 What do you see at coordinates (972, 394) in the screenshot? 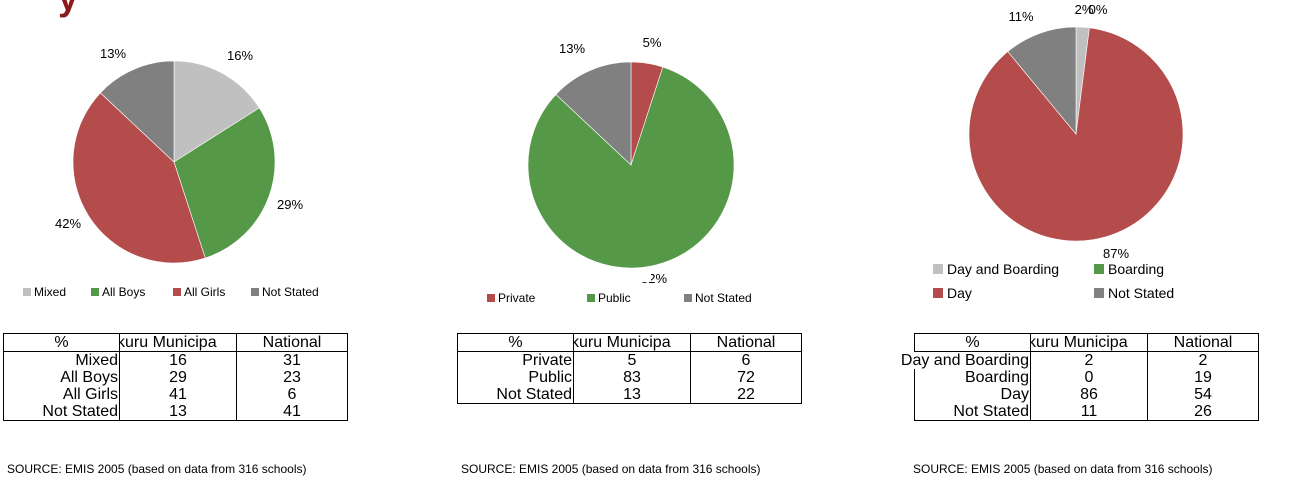
I see `table-cell: Day` at bounding box center [972, 394].